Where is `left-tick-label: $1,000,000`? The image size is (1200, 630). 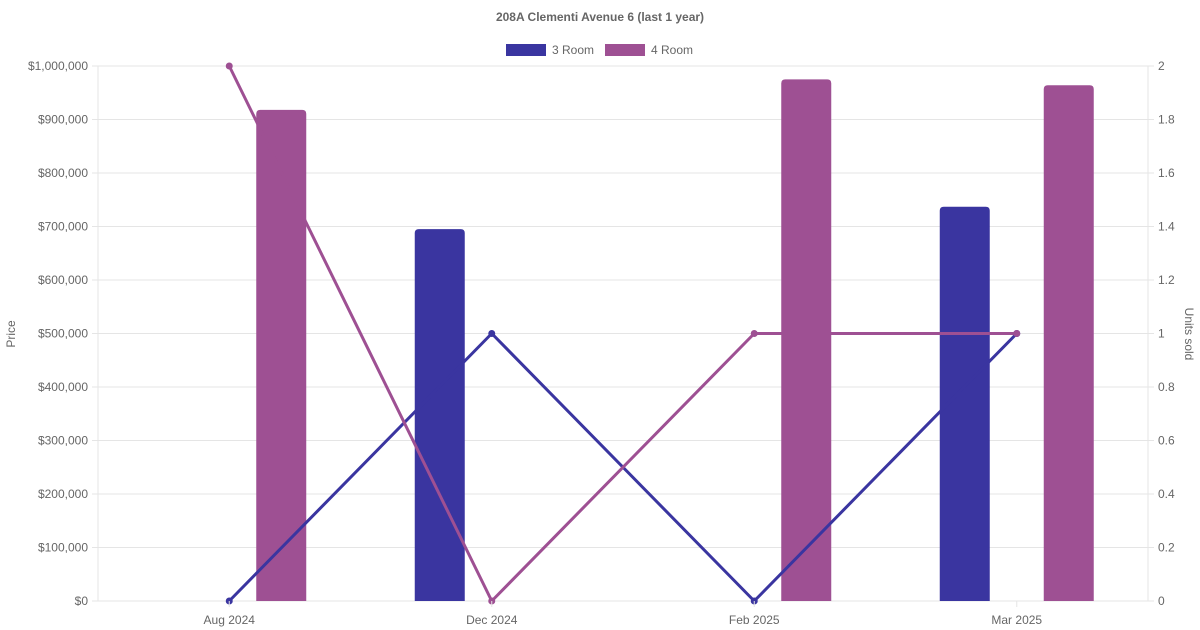 left-tick-label: $1,000,000 is located at coordinates (58, 66).